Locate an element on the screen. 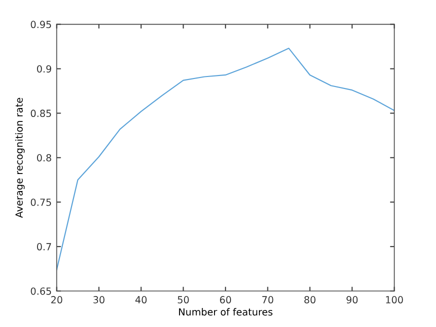 This screenshot has height=327, width=436. y-axis-title: Average recognition rate is located at coordinates (20, 158).